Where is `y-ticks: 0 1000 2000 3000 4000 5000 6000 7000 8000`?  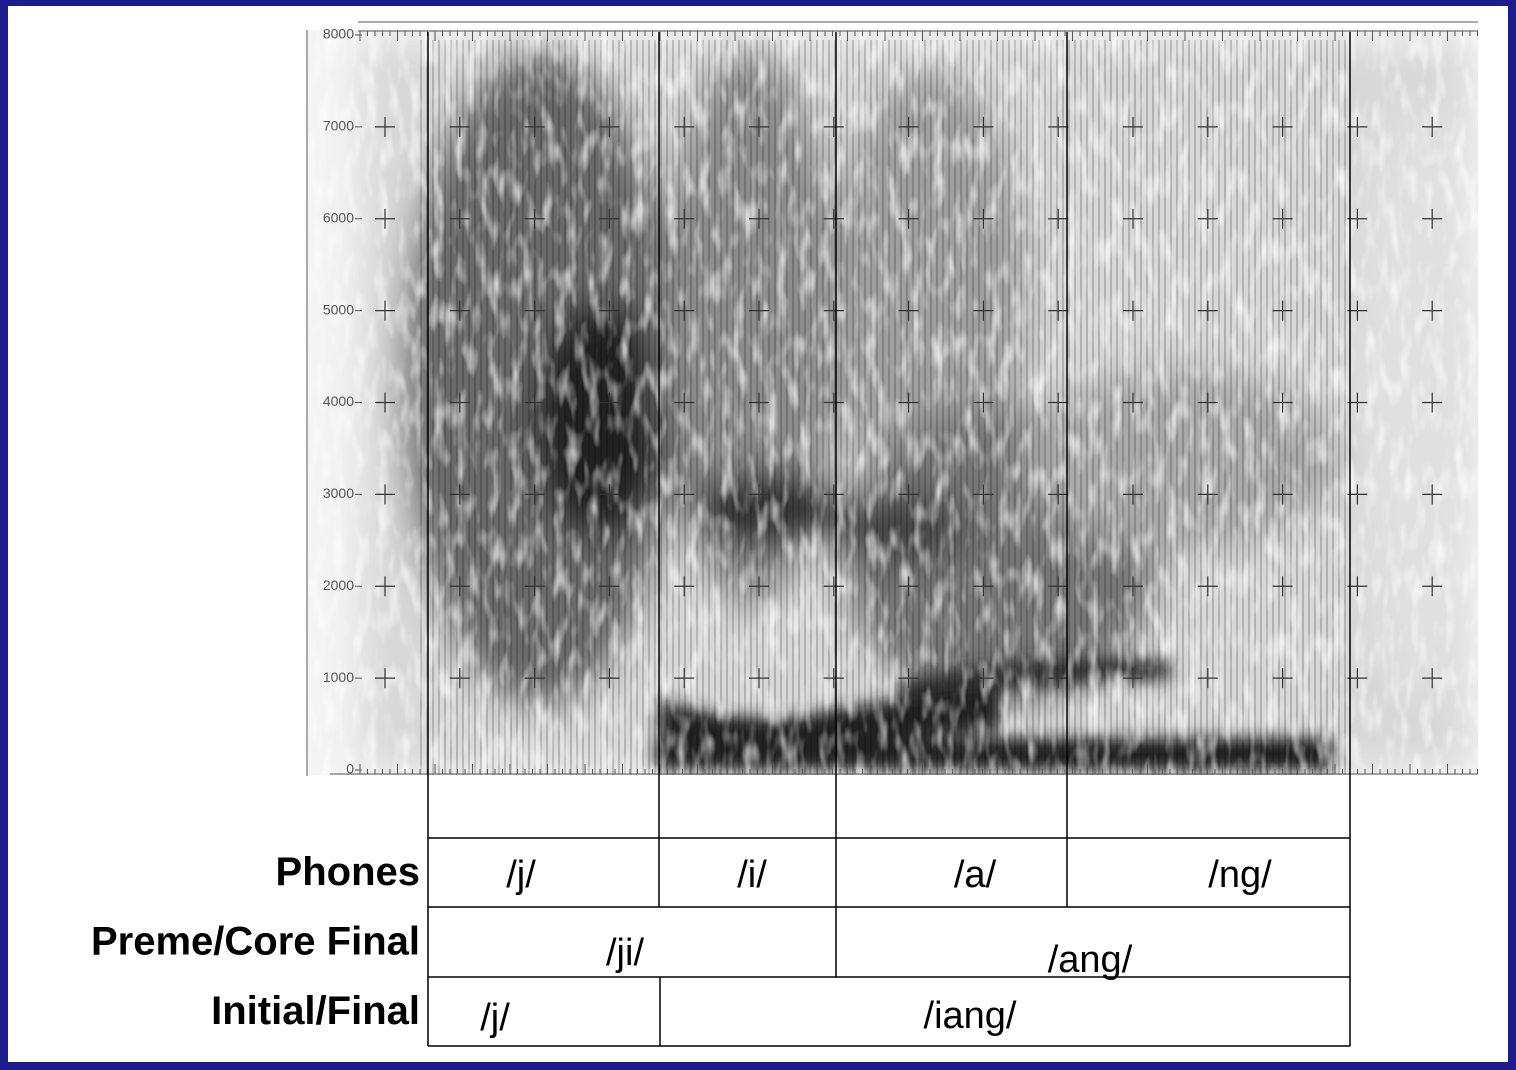 y-ticks: 0 1000 2000 3000 4000 5000 6000 7000 8000 is located at coordinates (342, 401).